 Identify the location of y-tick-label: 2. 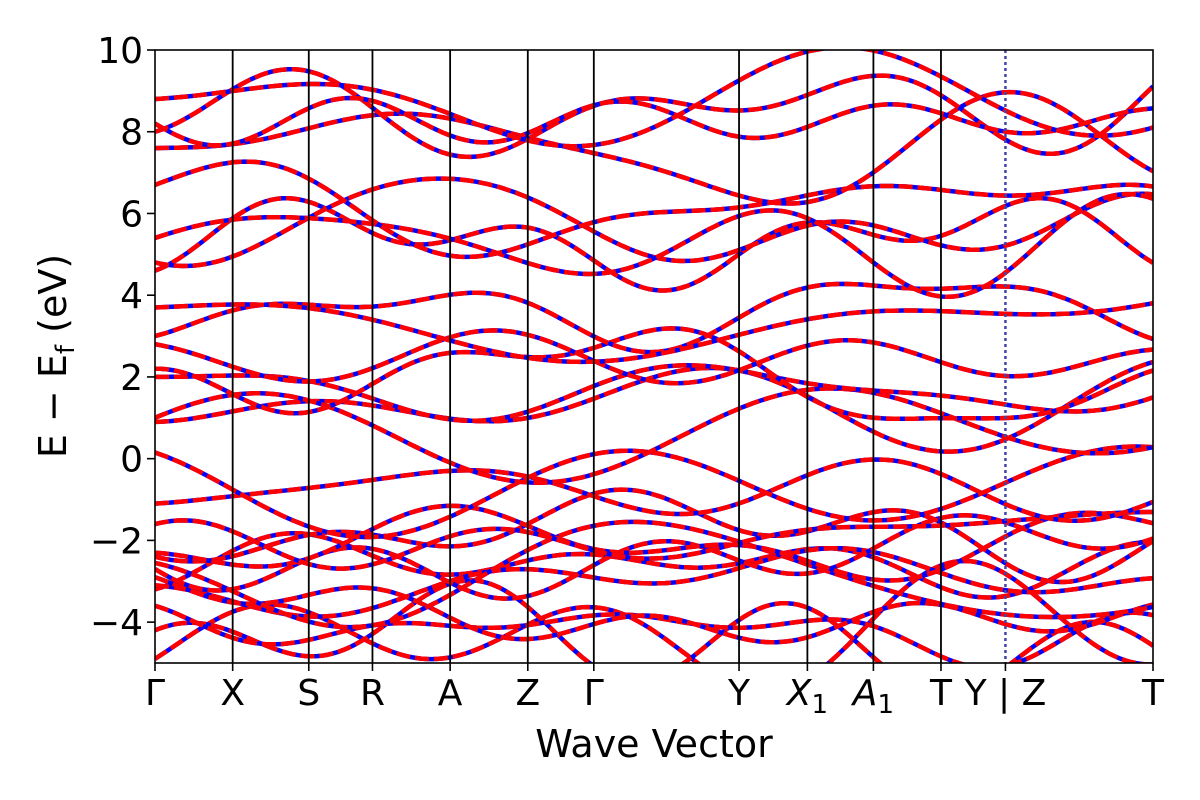
(131, 378).